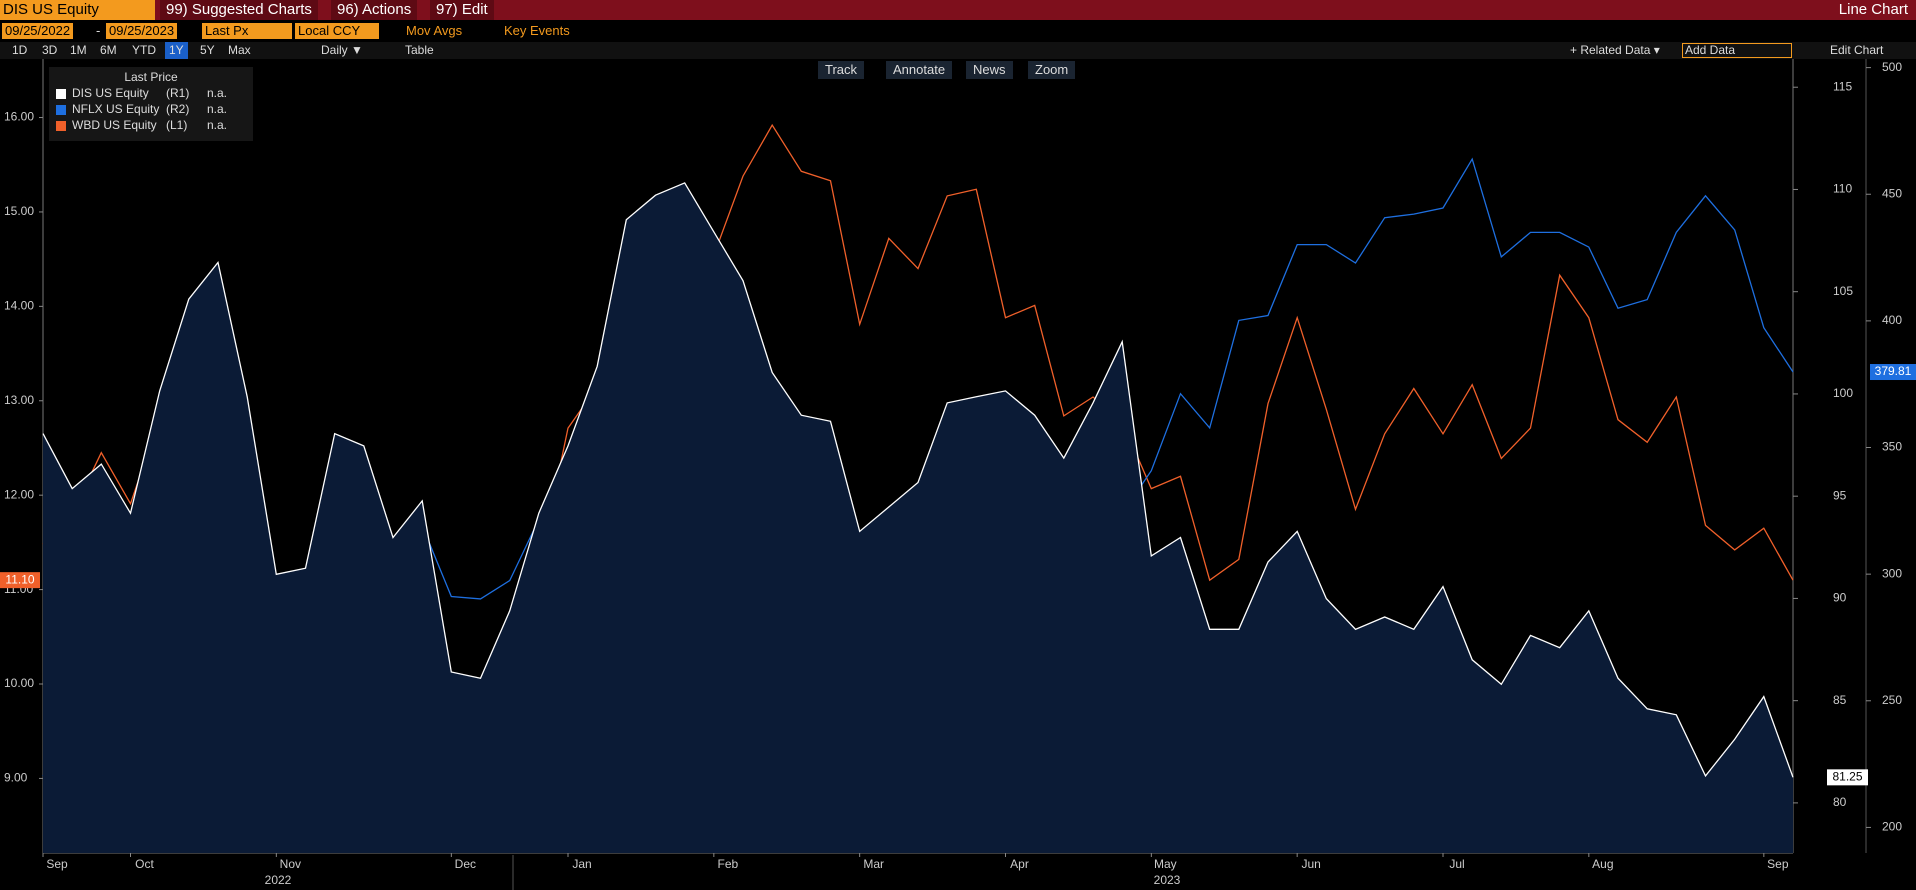  I want to click on table-button: Table, so click(419, 50).